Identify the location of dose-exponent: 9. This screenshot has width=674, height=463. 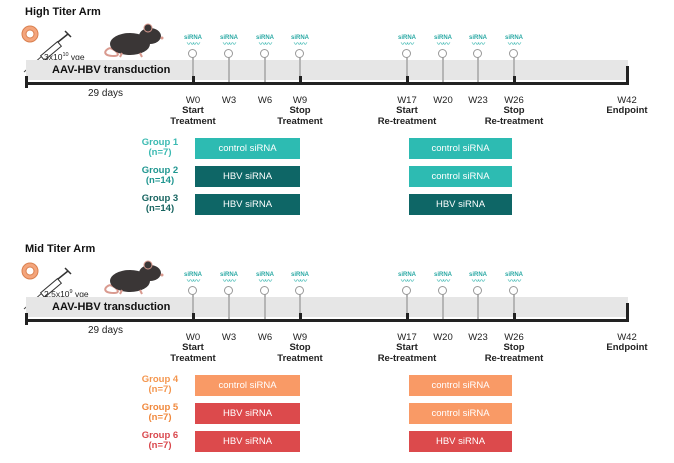
(71, 292).